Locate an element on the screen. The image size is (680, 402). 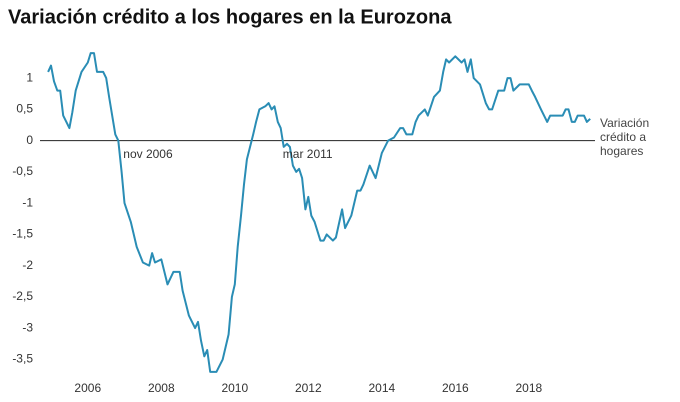
x-tick-label: 2018 is located at coordinates (528, 388).